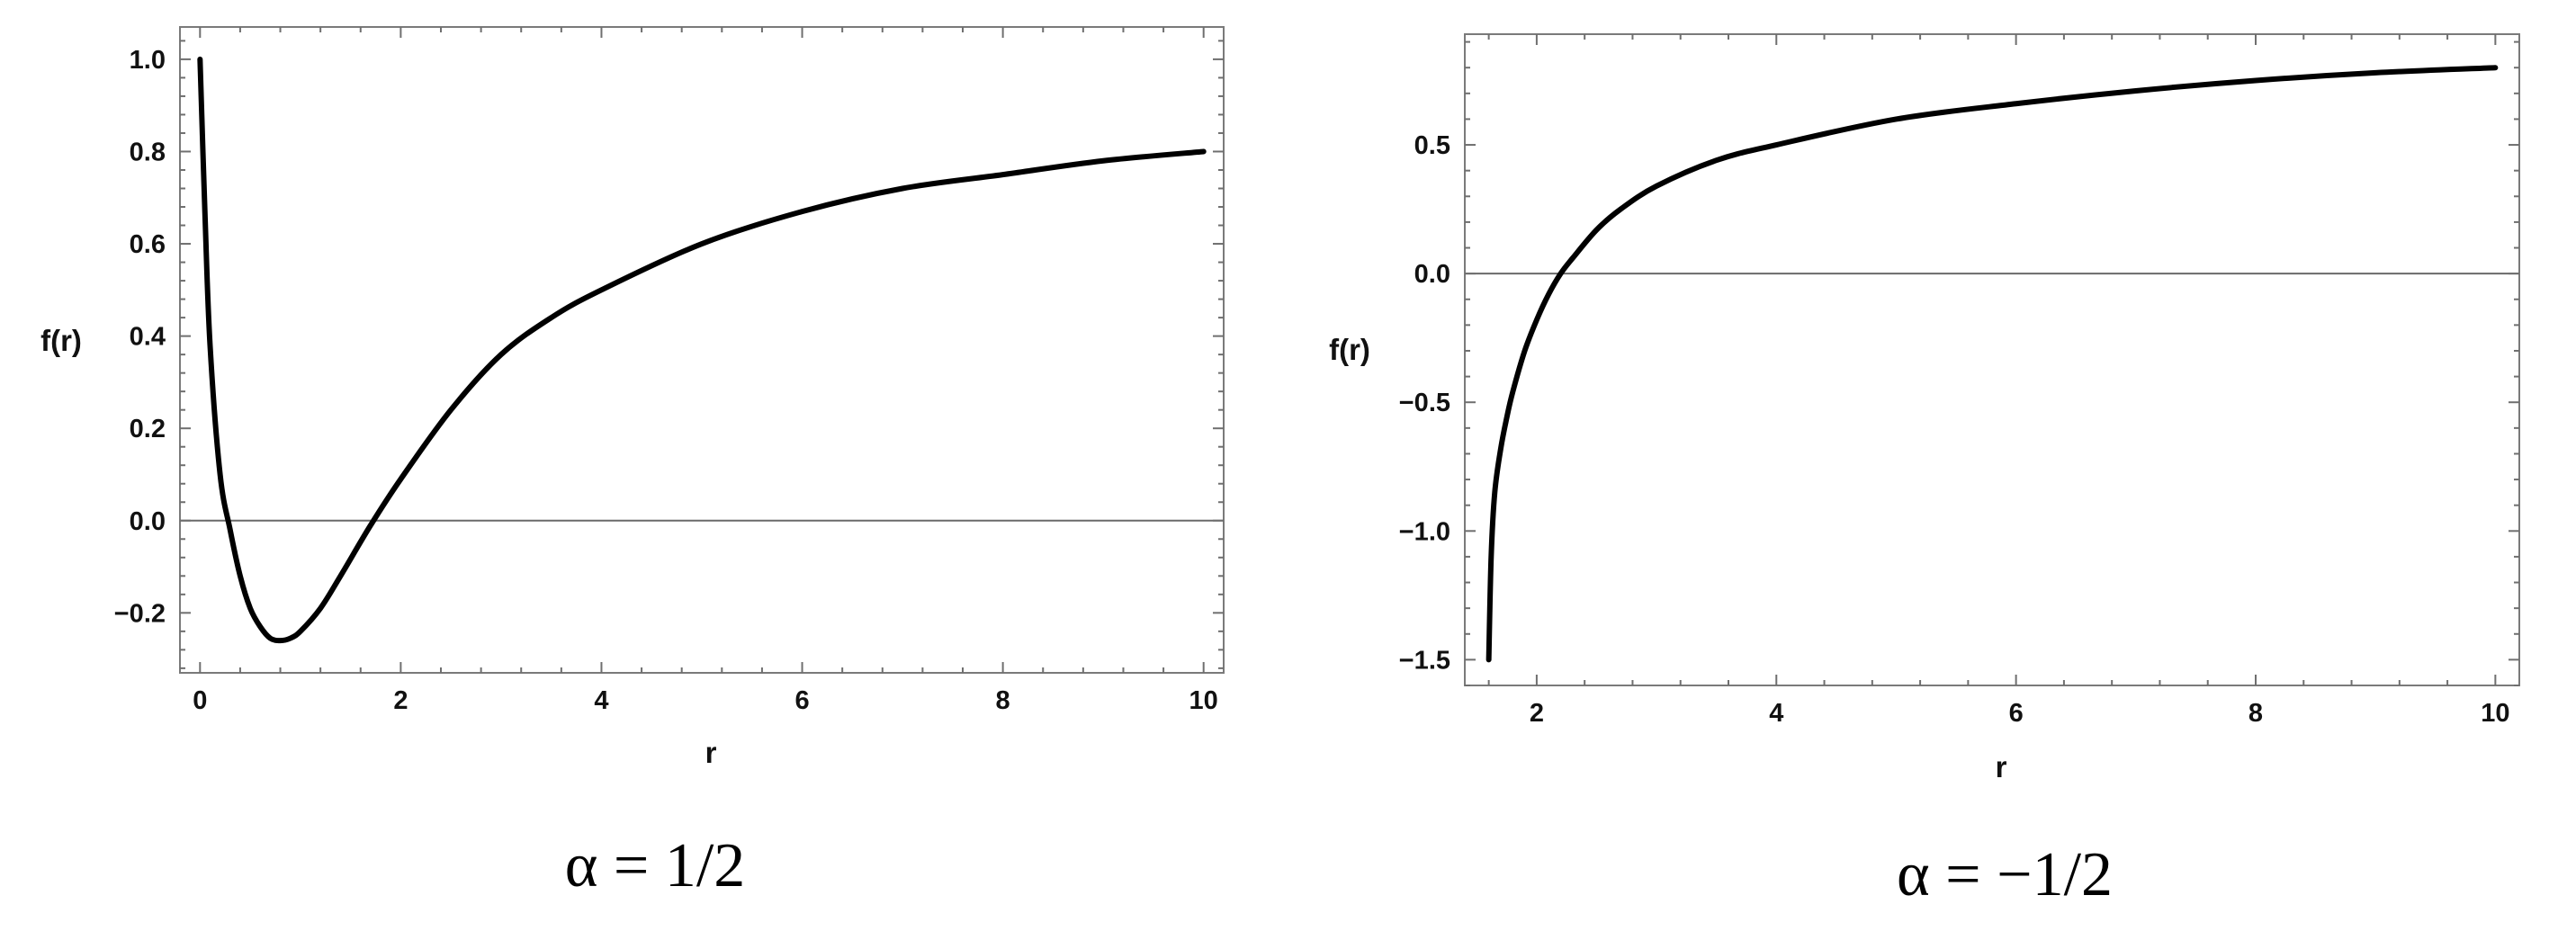  Describe the element at coordinates (1432, 145) in the screenshot. I see `y-tick-label: 0.5` at that location.